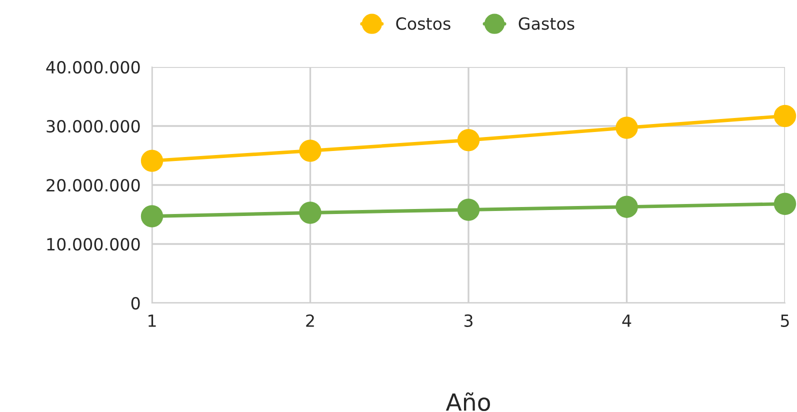  Describe the element at coordinates (310, 320) in the screenshot. I see `x-tick-label: 2` at that location.